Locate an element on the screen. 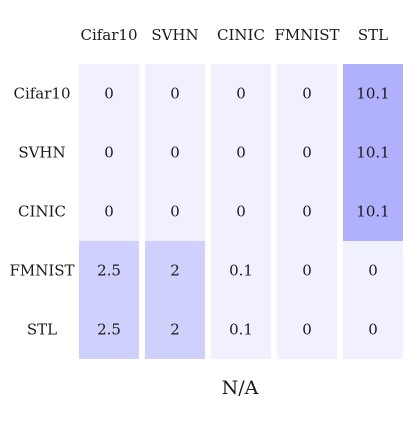  column-label: Cifar10 is located at coordinates (108, 35).